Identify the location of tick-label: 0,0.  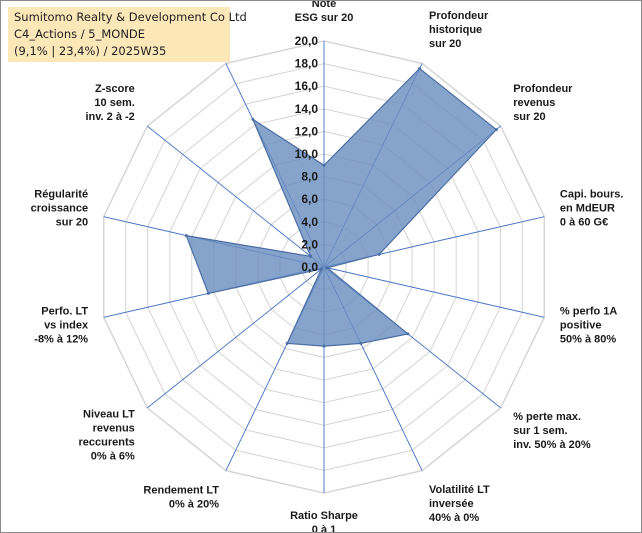
(309, 267).